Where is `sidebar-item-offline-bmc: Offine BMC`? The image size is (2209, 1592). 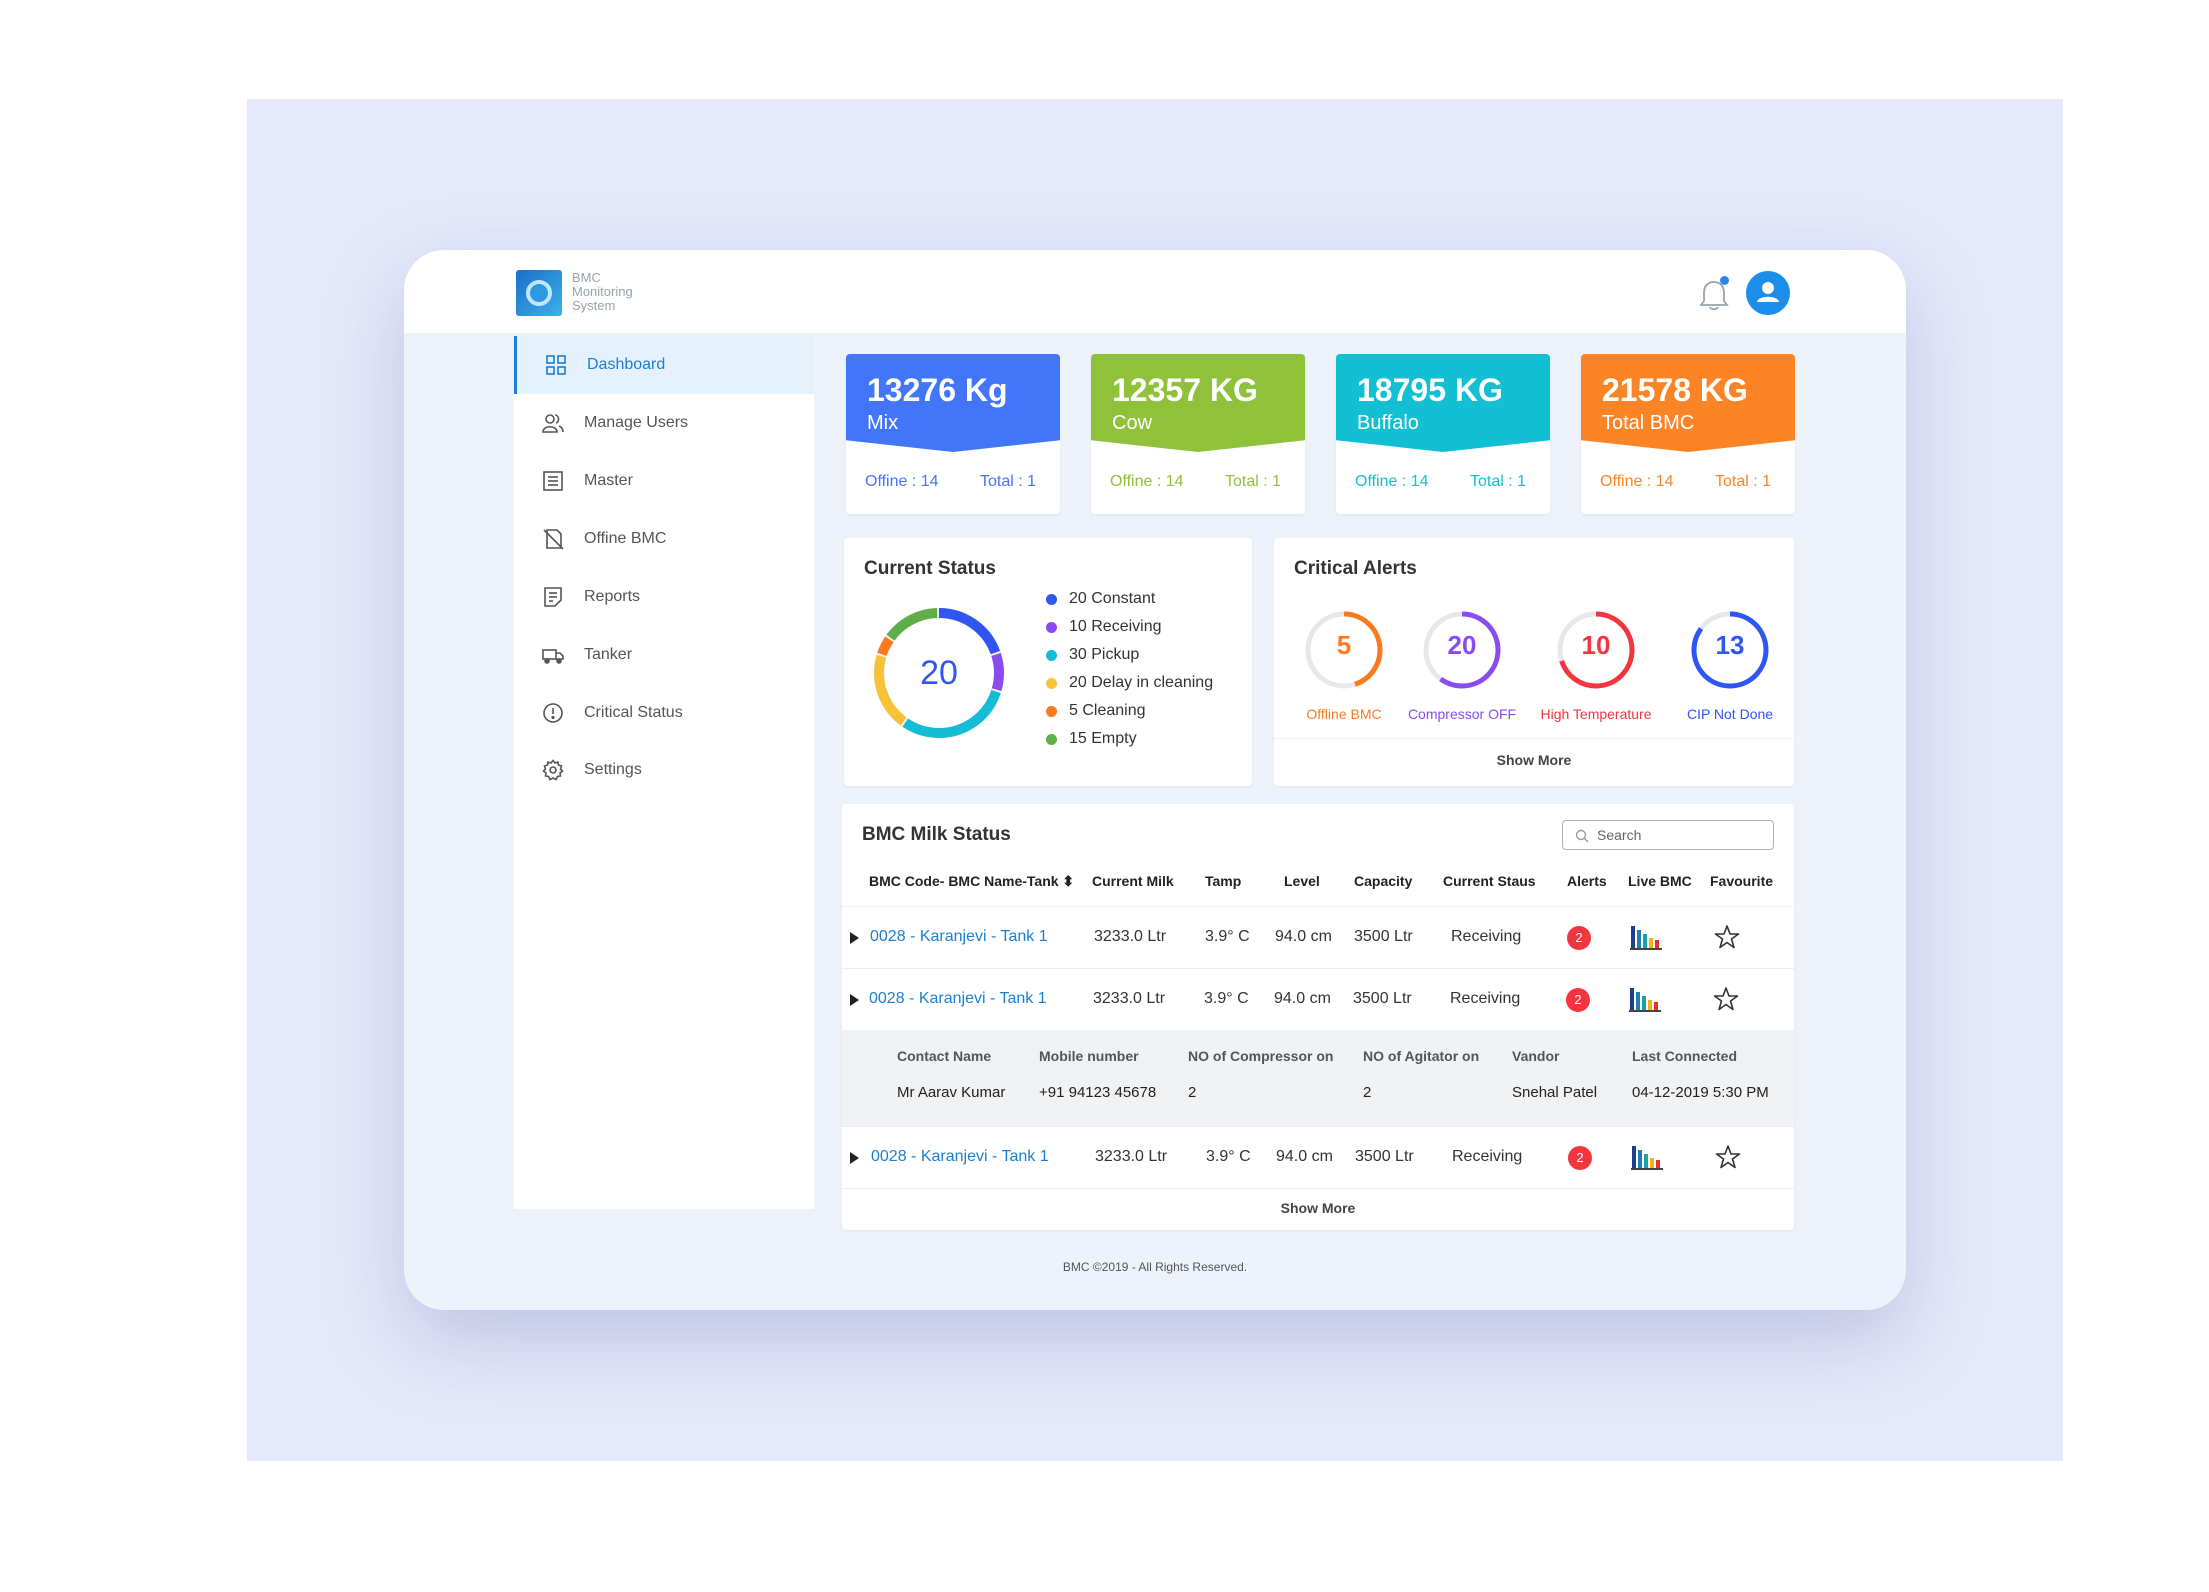
sidebar-item-offline-bmc: Offine BMC is located at coordinates (664, 539).